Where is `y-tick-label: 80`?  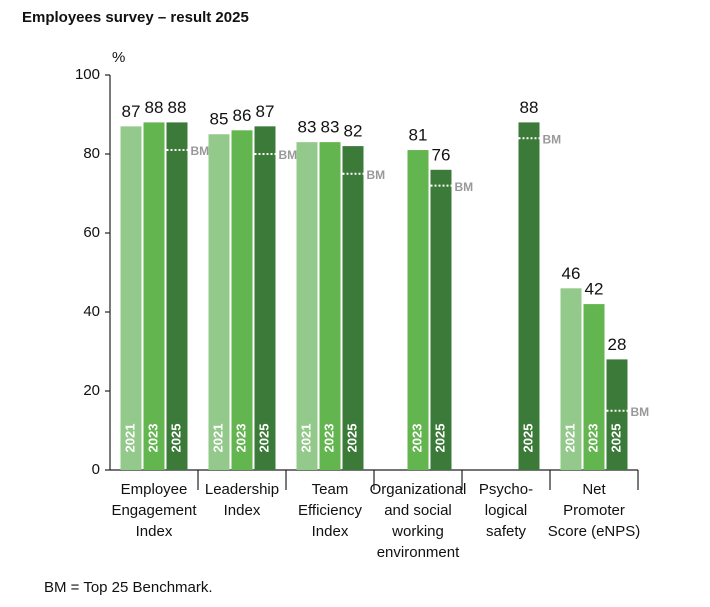
y-tick-label: 80 is located at coordinates (91, 153).